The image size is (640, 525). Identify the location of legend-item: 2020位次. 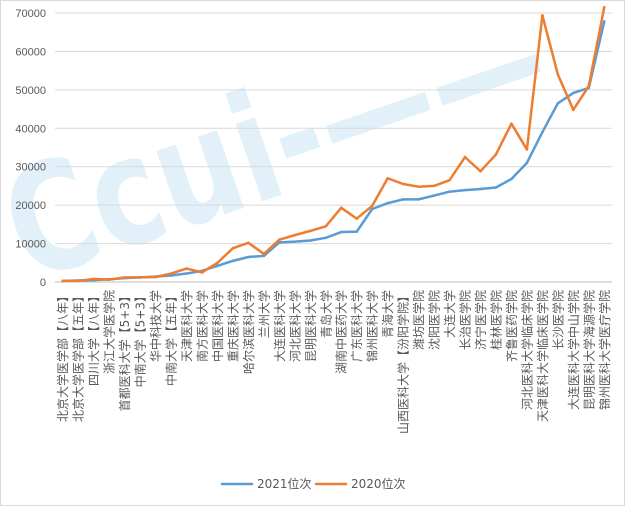
(360, 483).